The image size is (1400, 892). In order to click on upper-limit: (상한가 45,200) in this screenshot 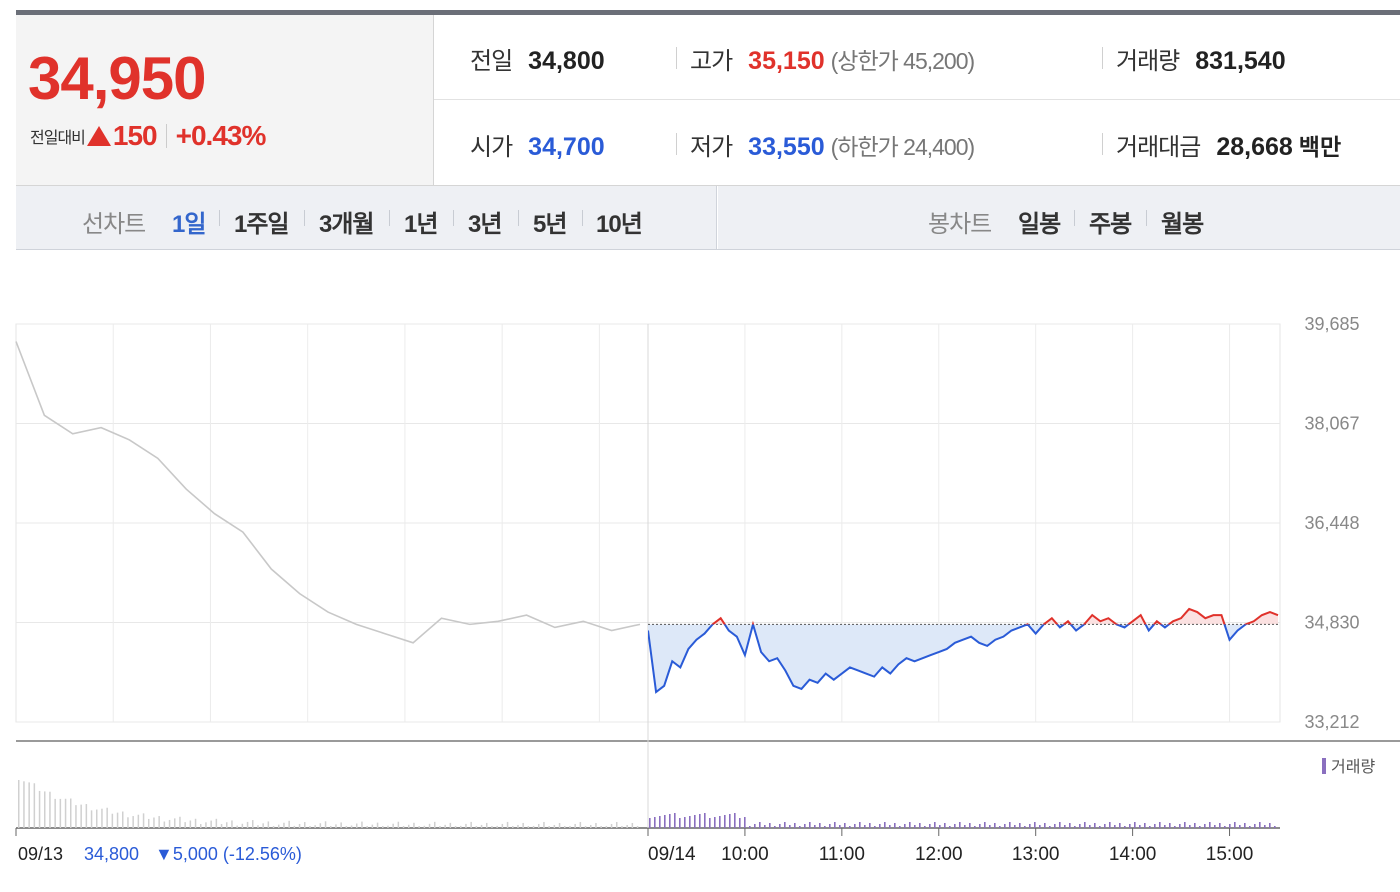, I will do `click(903, 61)`.